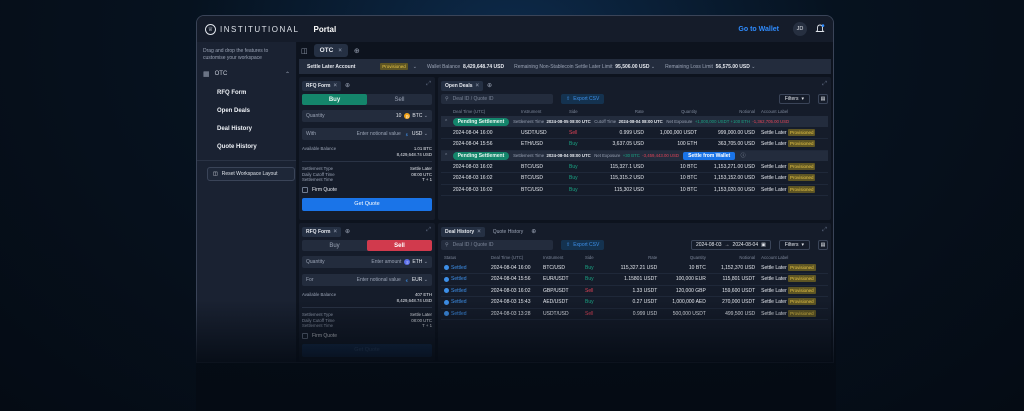 The image size is (1024, 411). I want to click on info-icon: ⓘ, so click(743, 156).